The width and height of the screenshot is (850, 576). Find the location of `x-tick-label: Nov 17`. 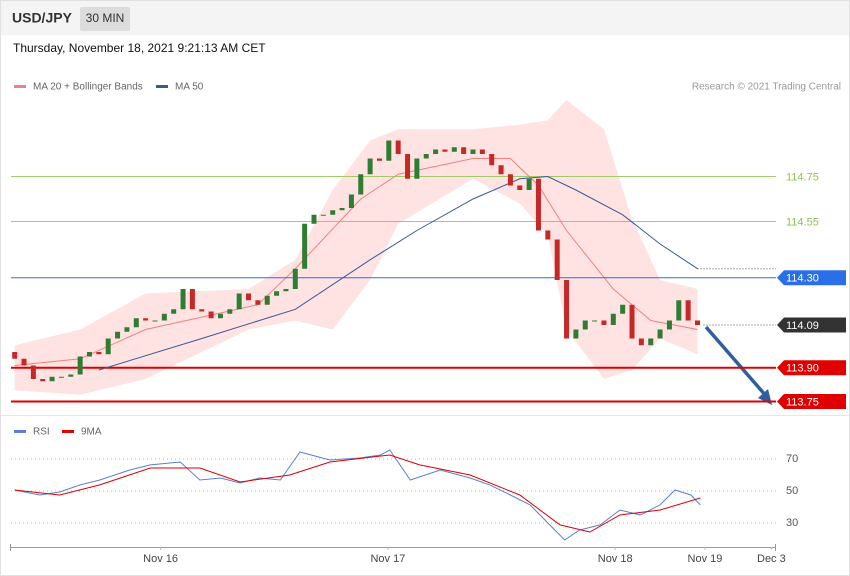

x-tick-label: Nov 17 is located at coordinates (387, 559).